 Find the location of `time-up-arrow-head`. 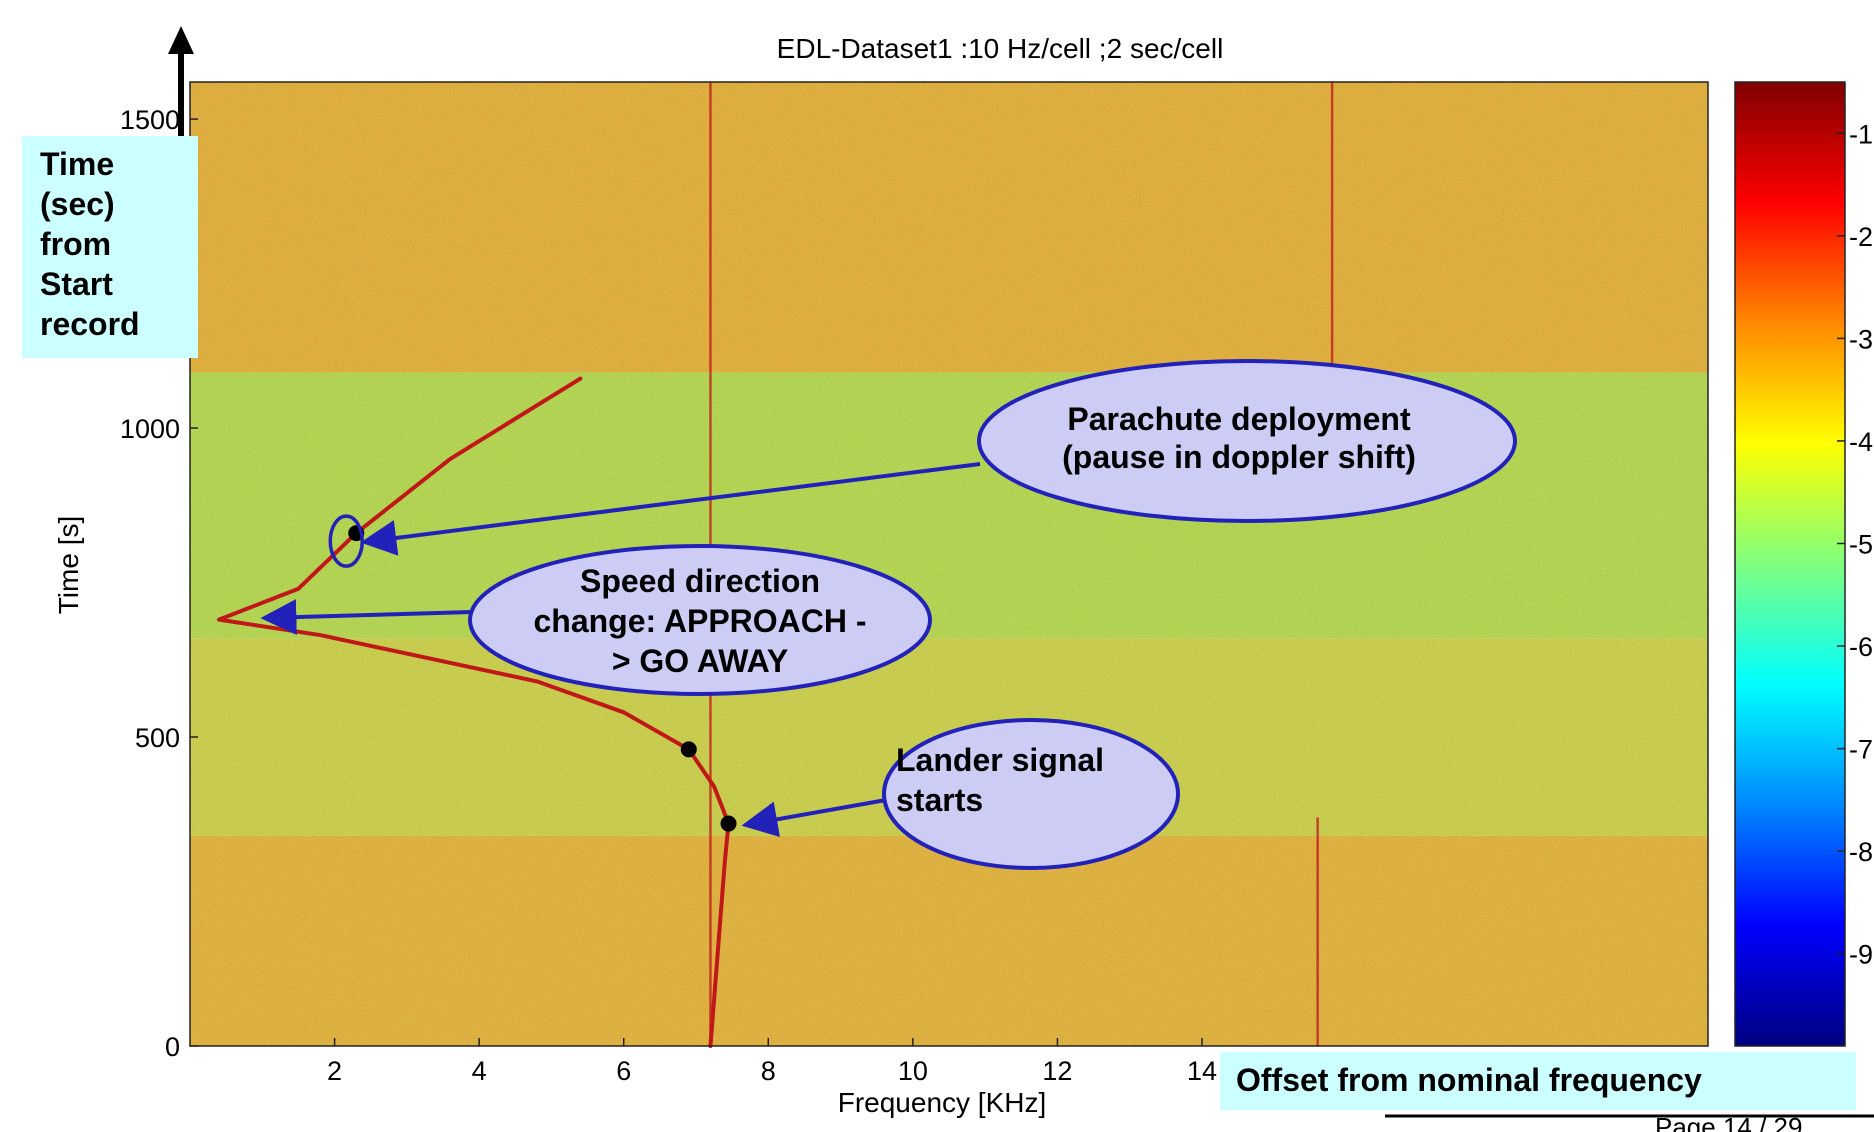

time-up-arrow-head is located at coordinates (181, 40).